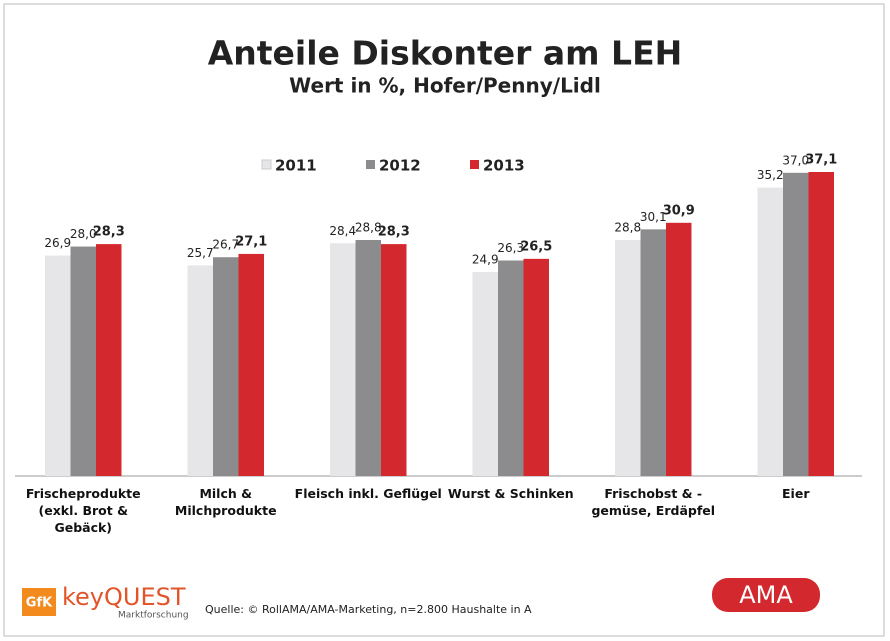 This screenshot has width=890, height=641. Describe the element at coordinates (153, 616) in the screenshot. I see `keyquest-tagline: Marktforschung` at that location.